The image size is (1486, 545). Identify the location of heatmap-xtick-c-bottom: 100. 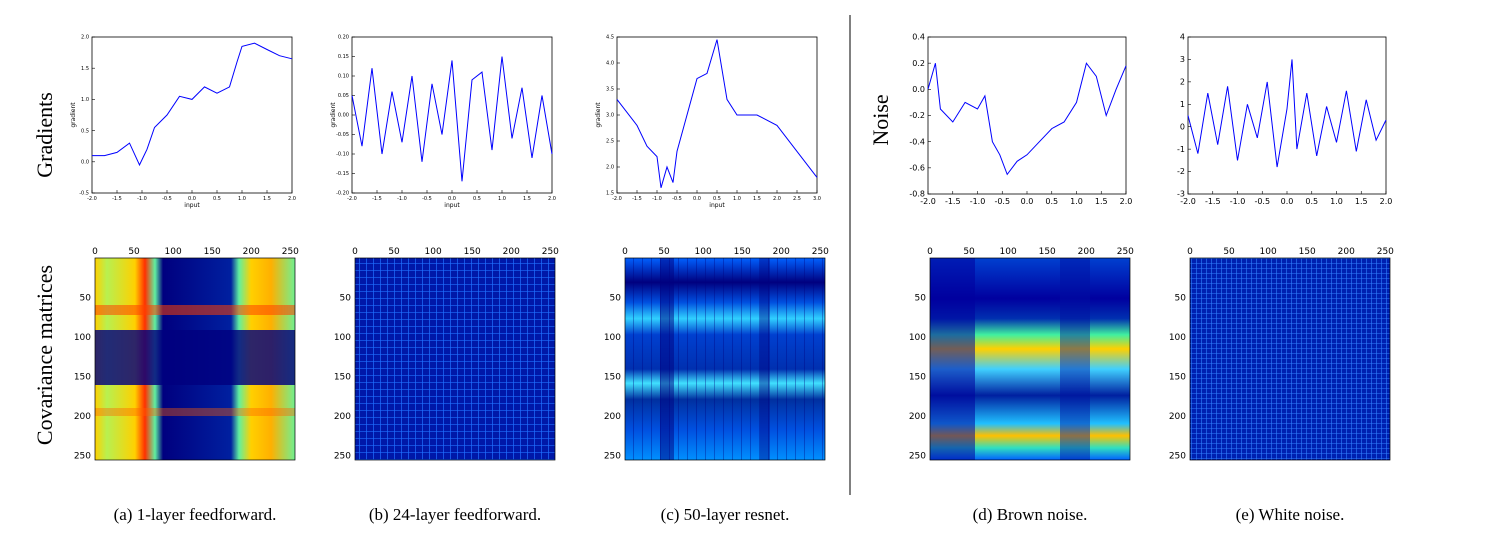
(703, 252).